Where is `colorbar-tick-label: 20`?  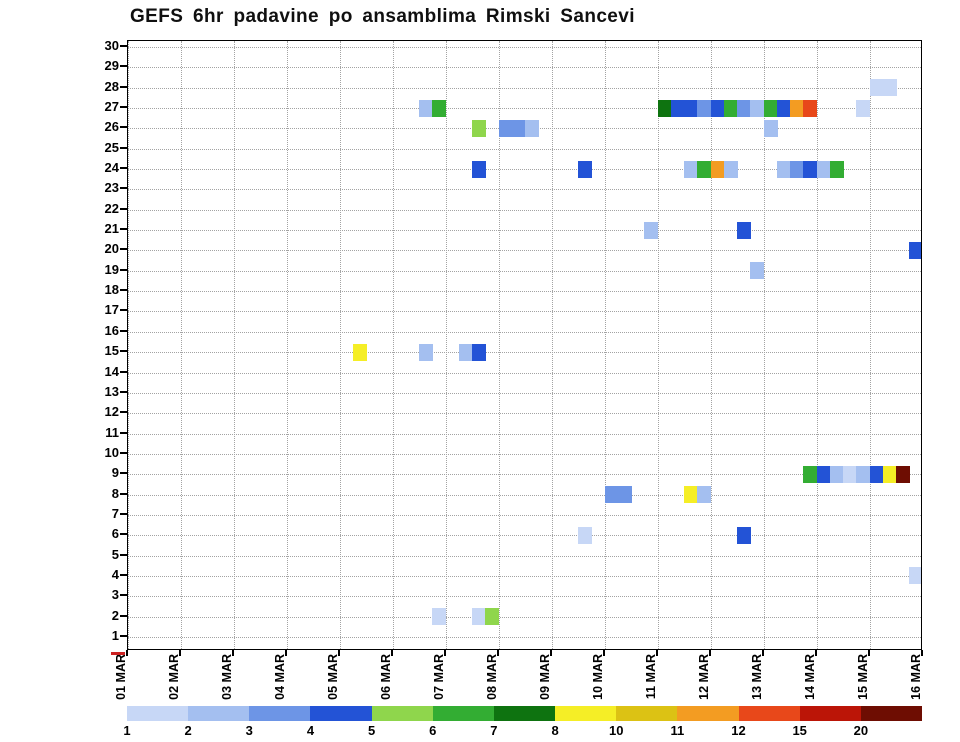
colorbar-tick-label: 20 is located at coordinates (861, 730).